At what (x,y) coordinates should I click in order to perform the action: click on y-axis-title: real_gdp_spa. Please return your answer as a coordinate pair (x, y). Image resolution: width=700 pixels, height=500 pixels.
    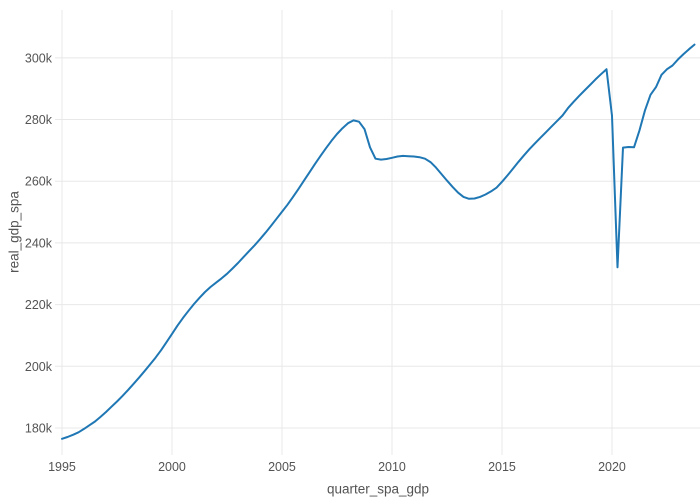
    Looking at the image, I should click on (14, 232).